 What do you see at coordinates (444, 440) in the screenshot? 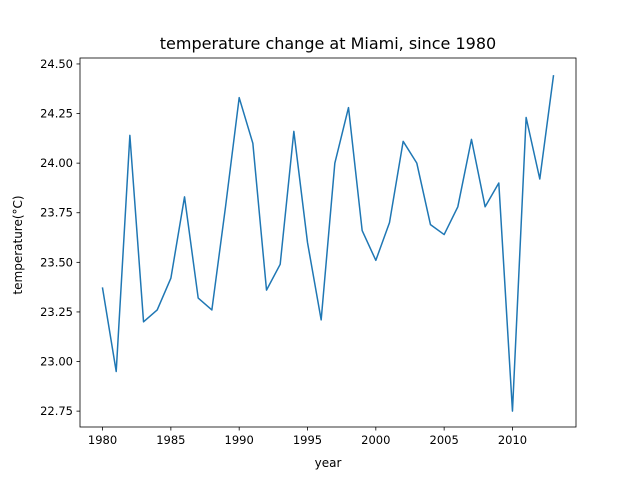
I see `x-tick-label: 2005` at bounding box center [444, 440].